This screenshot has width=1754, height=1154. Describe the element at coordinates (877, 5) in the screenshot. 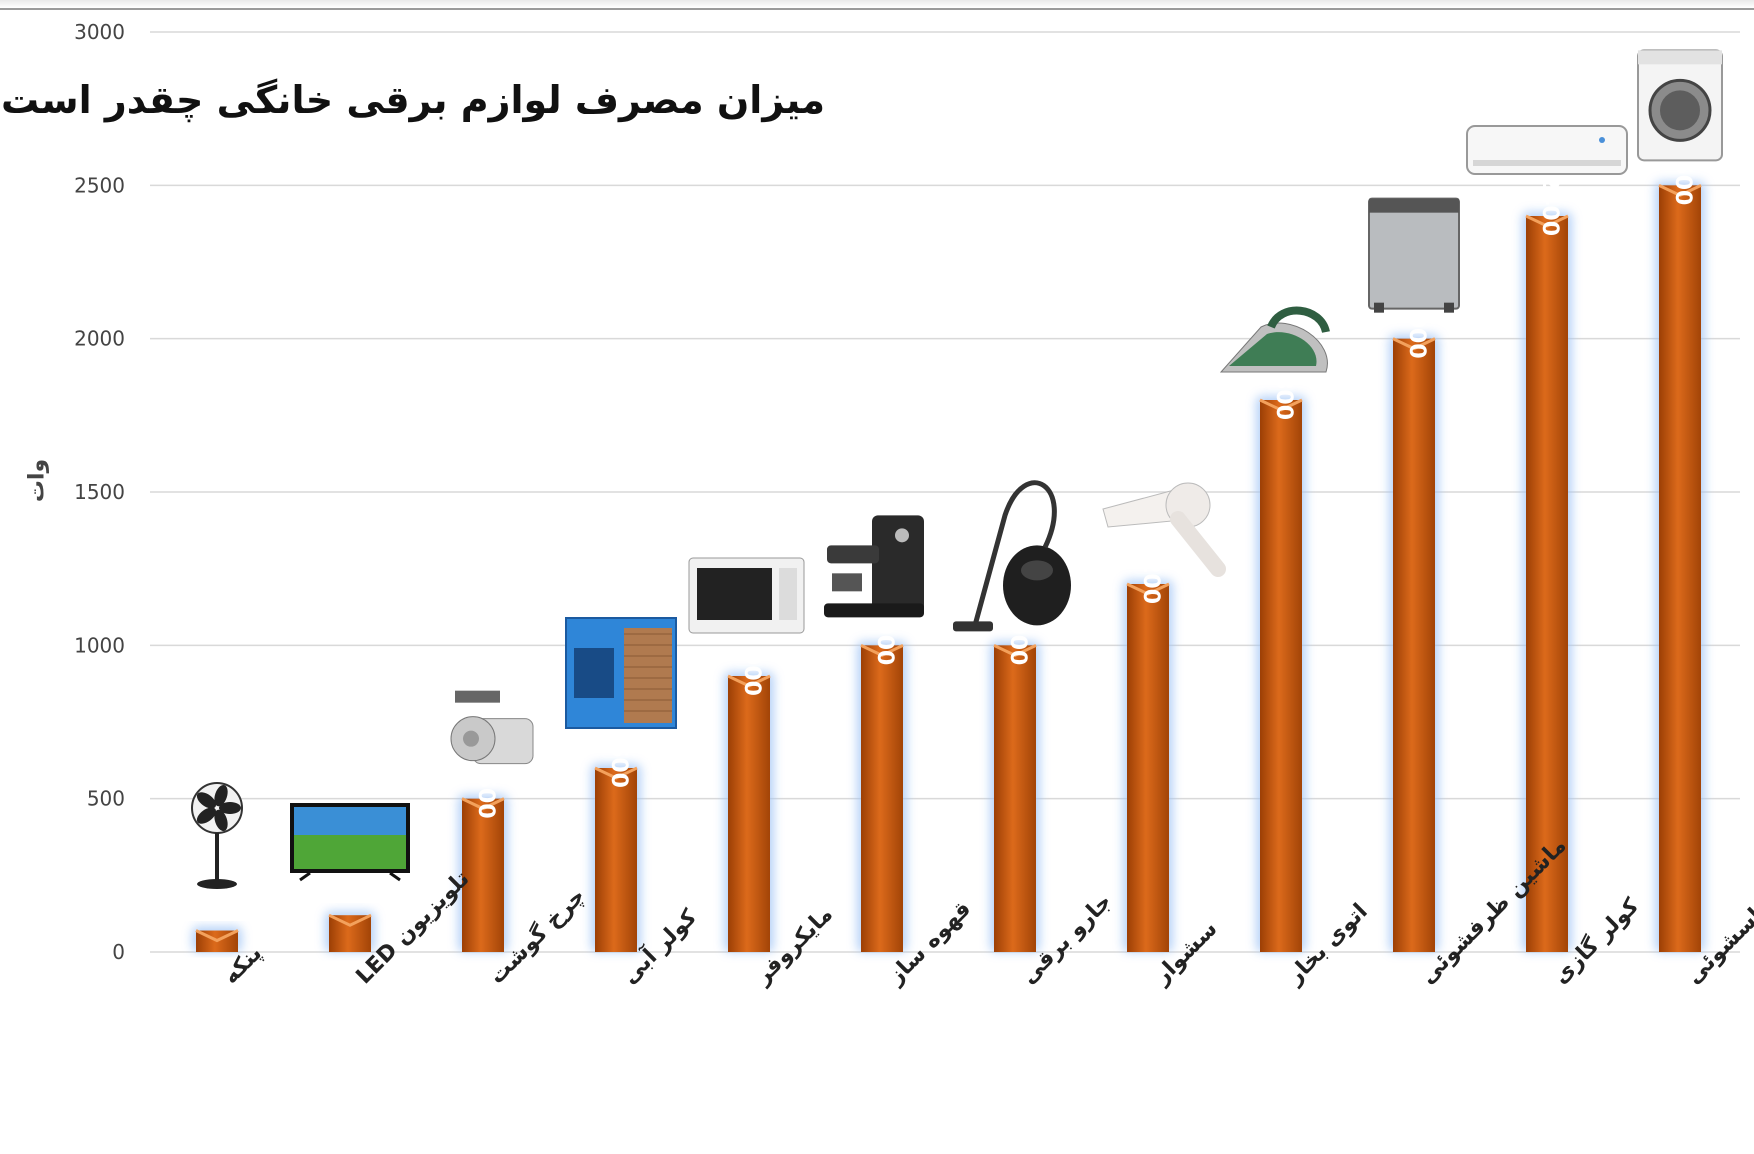

I see `top-border` at that location.